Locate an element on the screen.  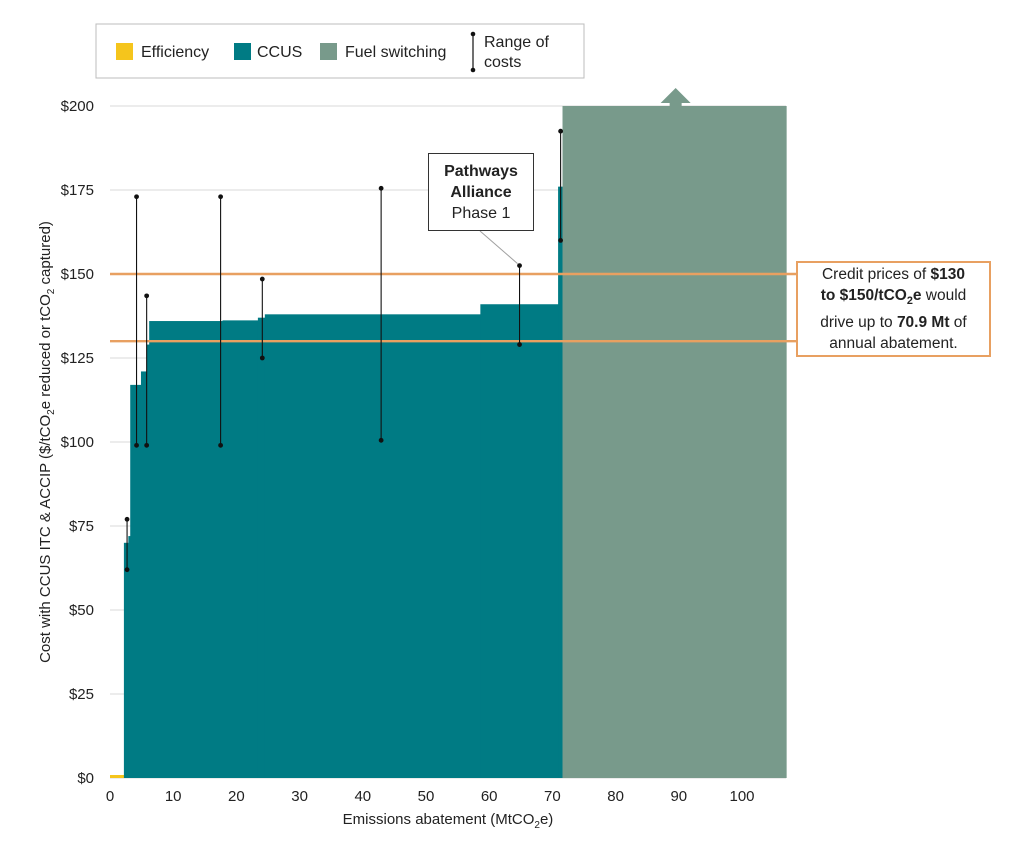
legend-label-range: Range of costs is located at coordinates (518, 52).